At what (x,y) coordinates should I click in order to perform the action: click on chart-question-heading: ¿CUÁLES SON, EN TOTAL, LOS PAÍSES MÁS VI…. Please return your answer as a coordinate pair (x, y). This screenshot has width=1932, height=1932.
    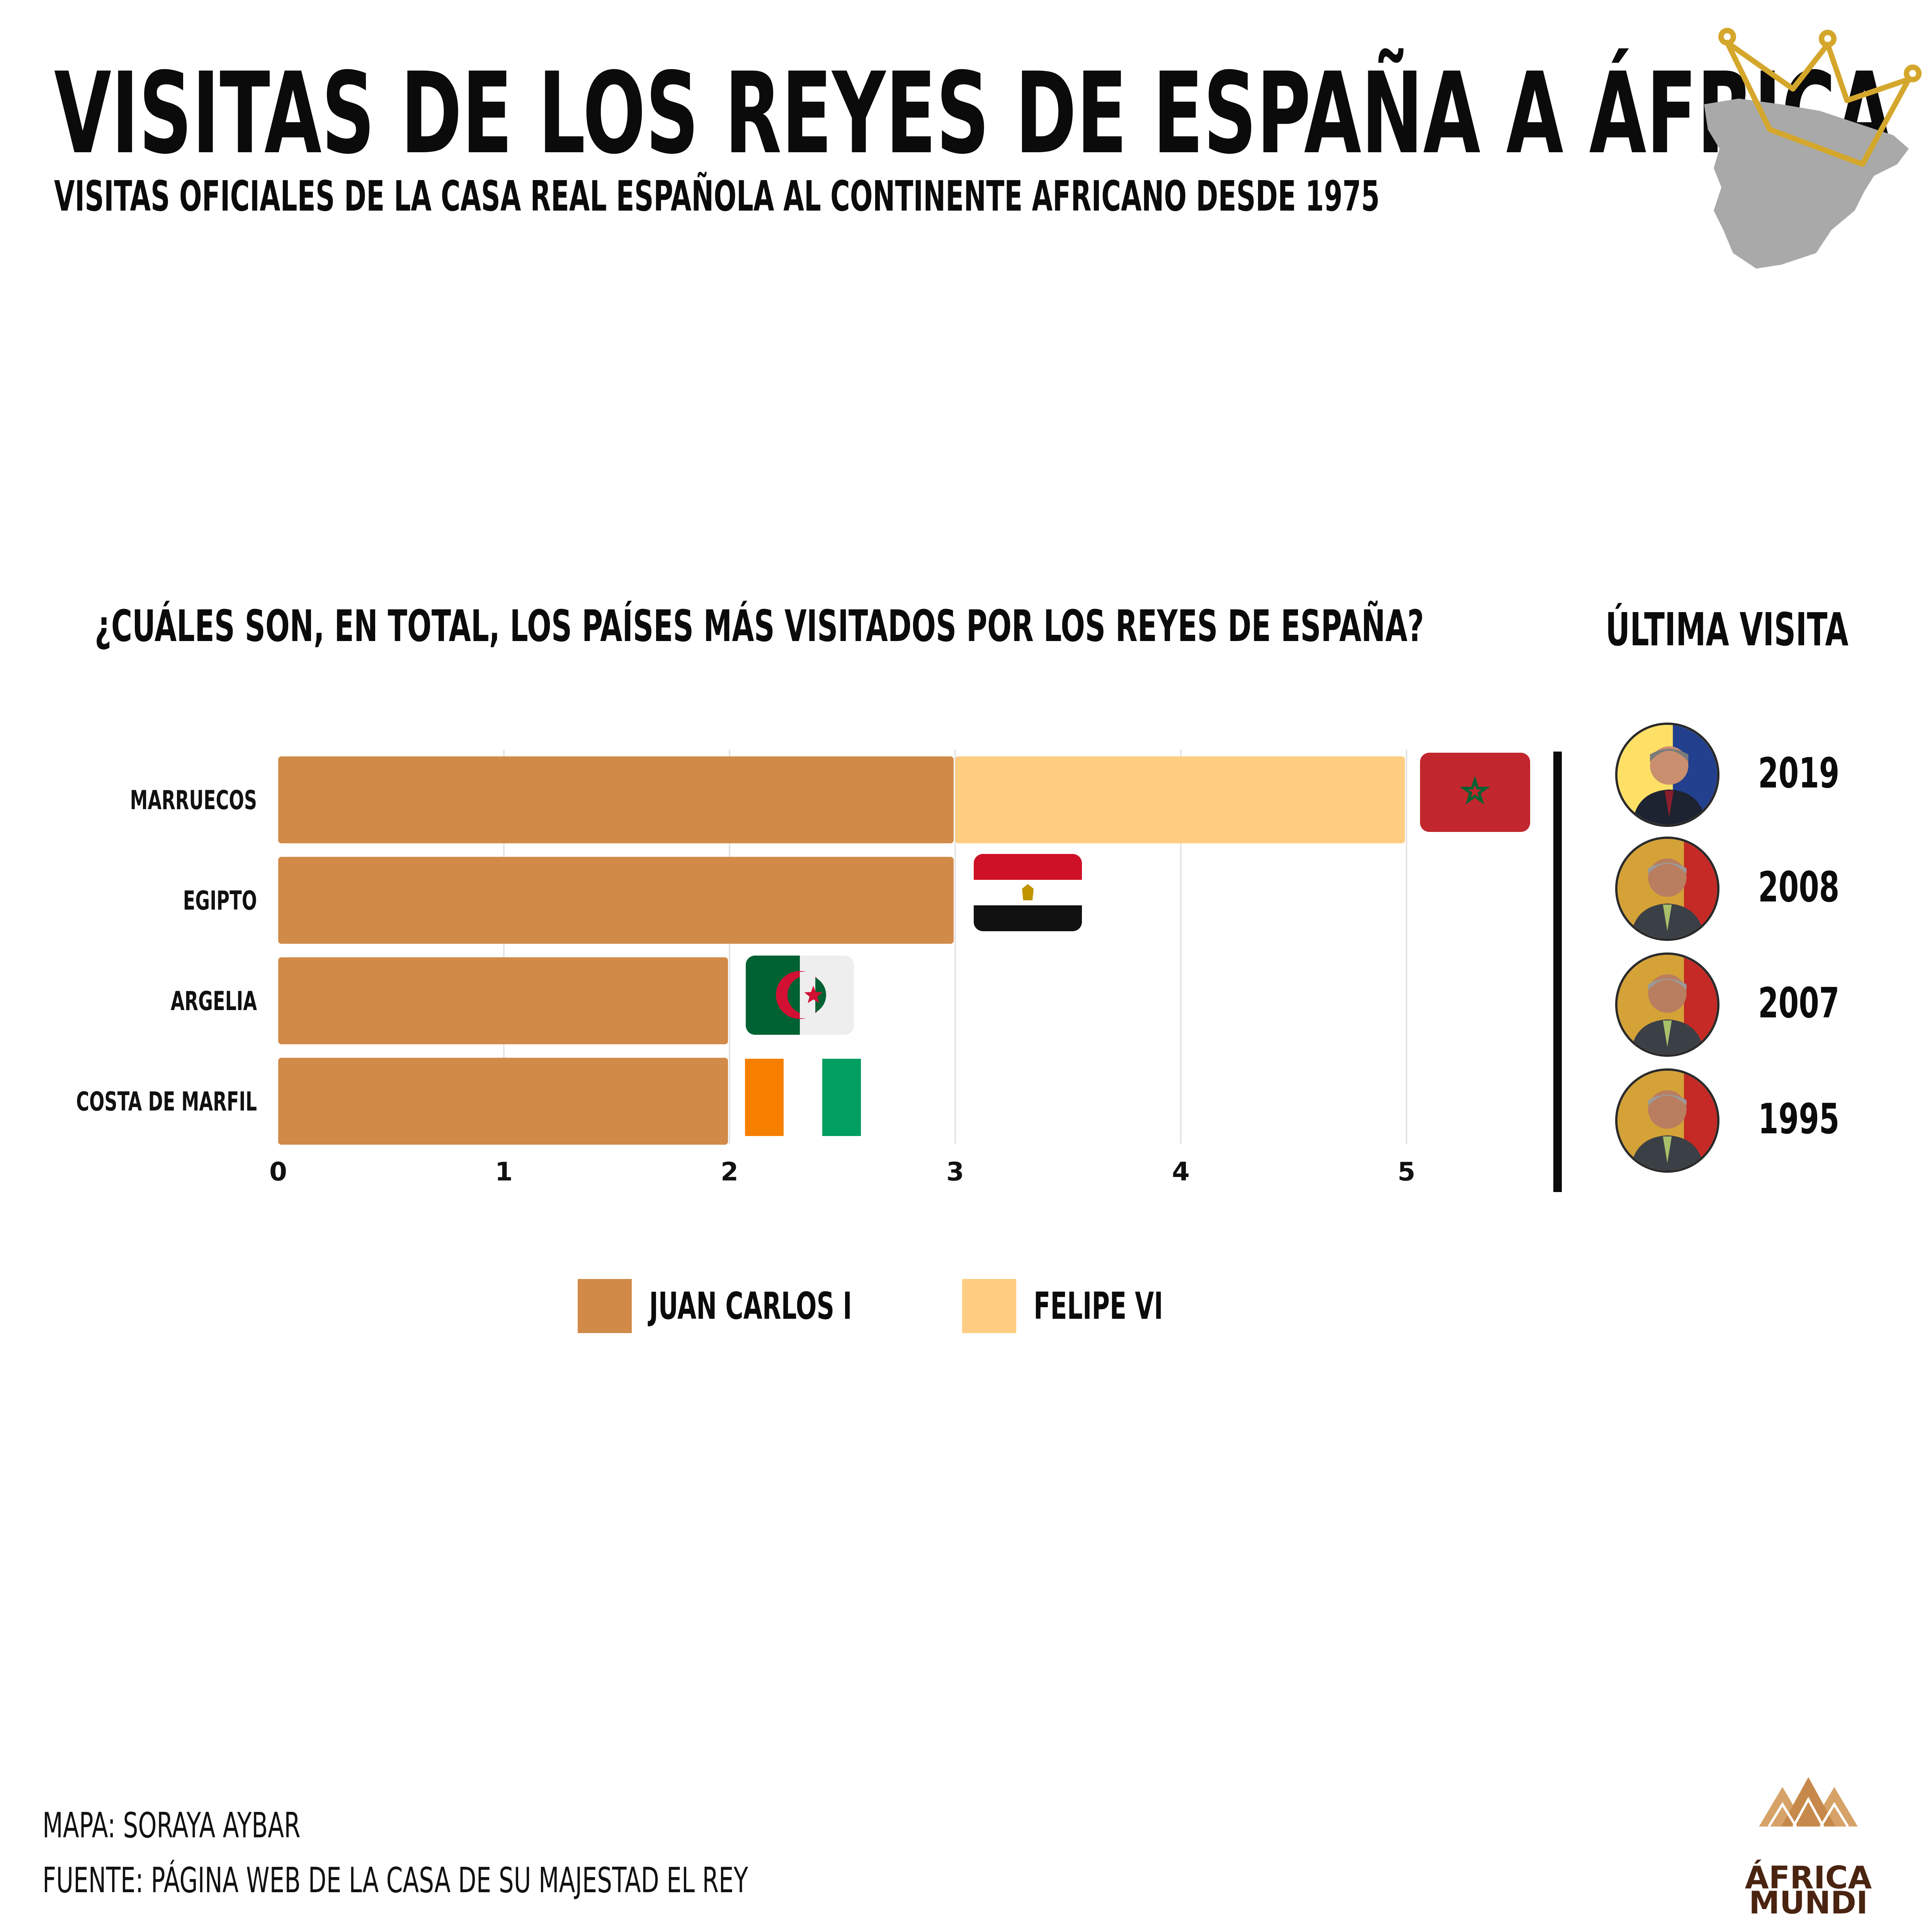
    Looking at the image, I should click on (759, 626).